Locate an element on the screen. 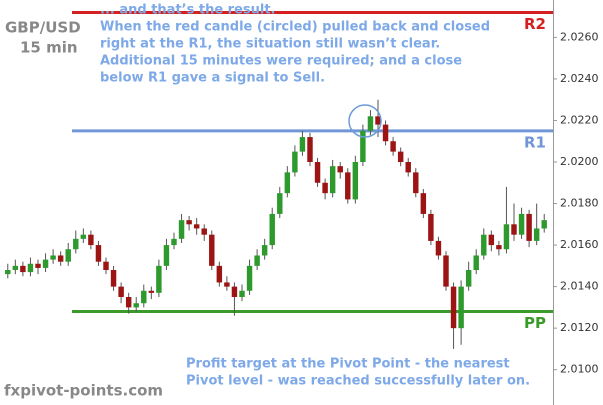  y-tick-label: 2.0200 is located at coordinates (579, 161).